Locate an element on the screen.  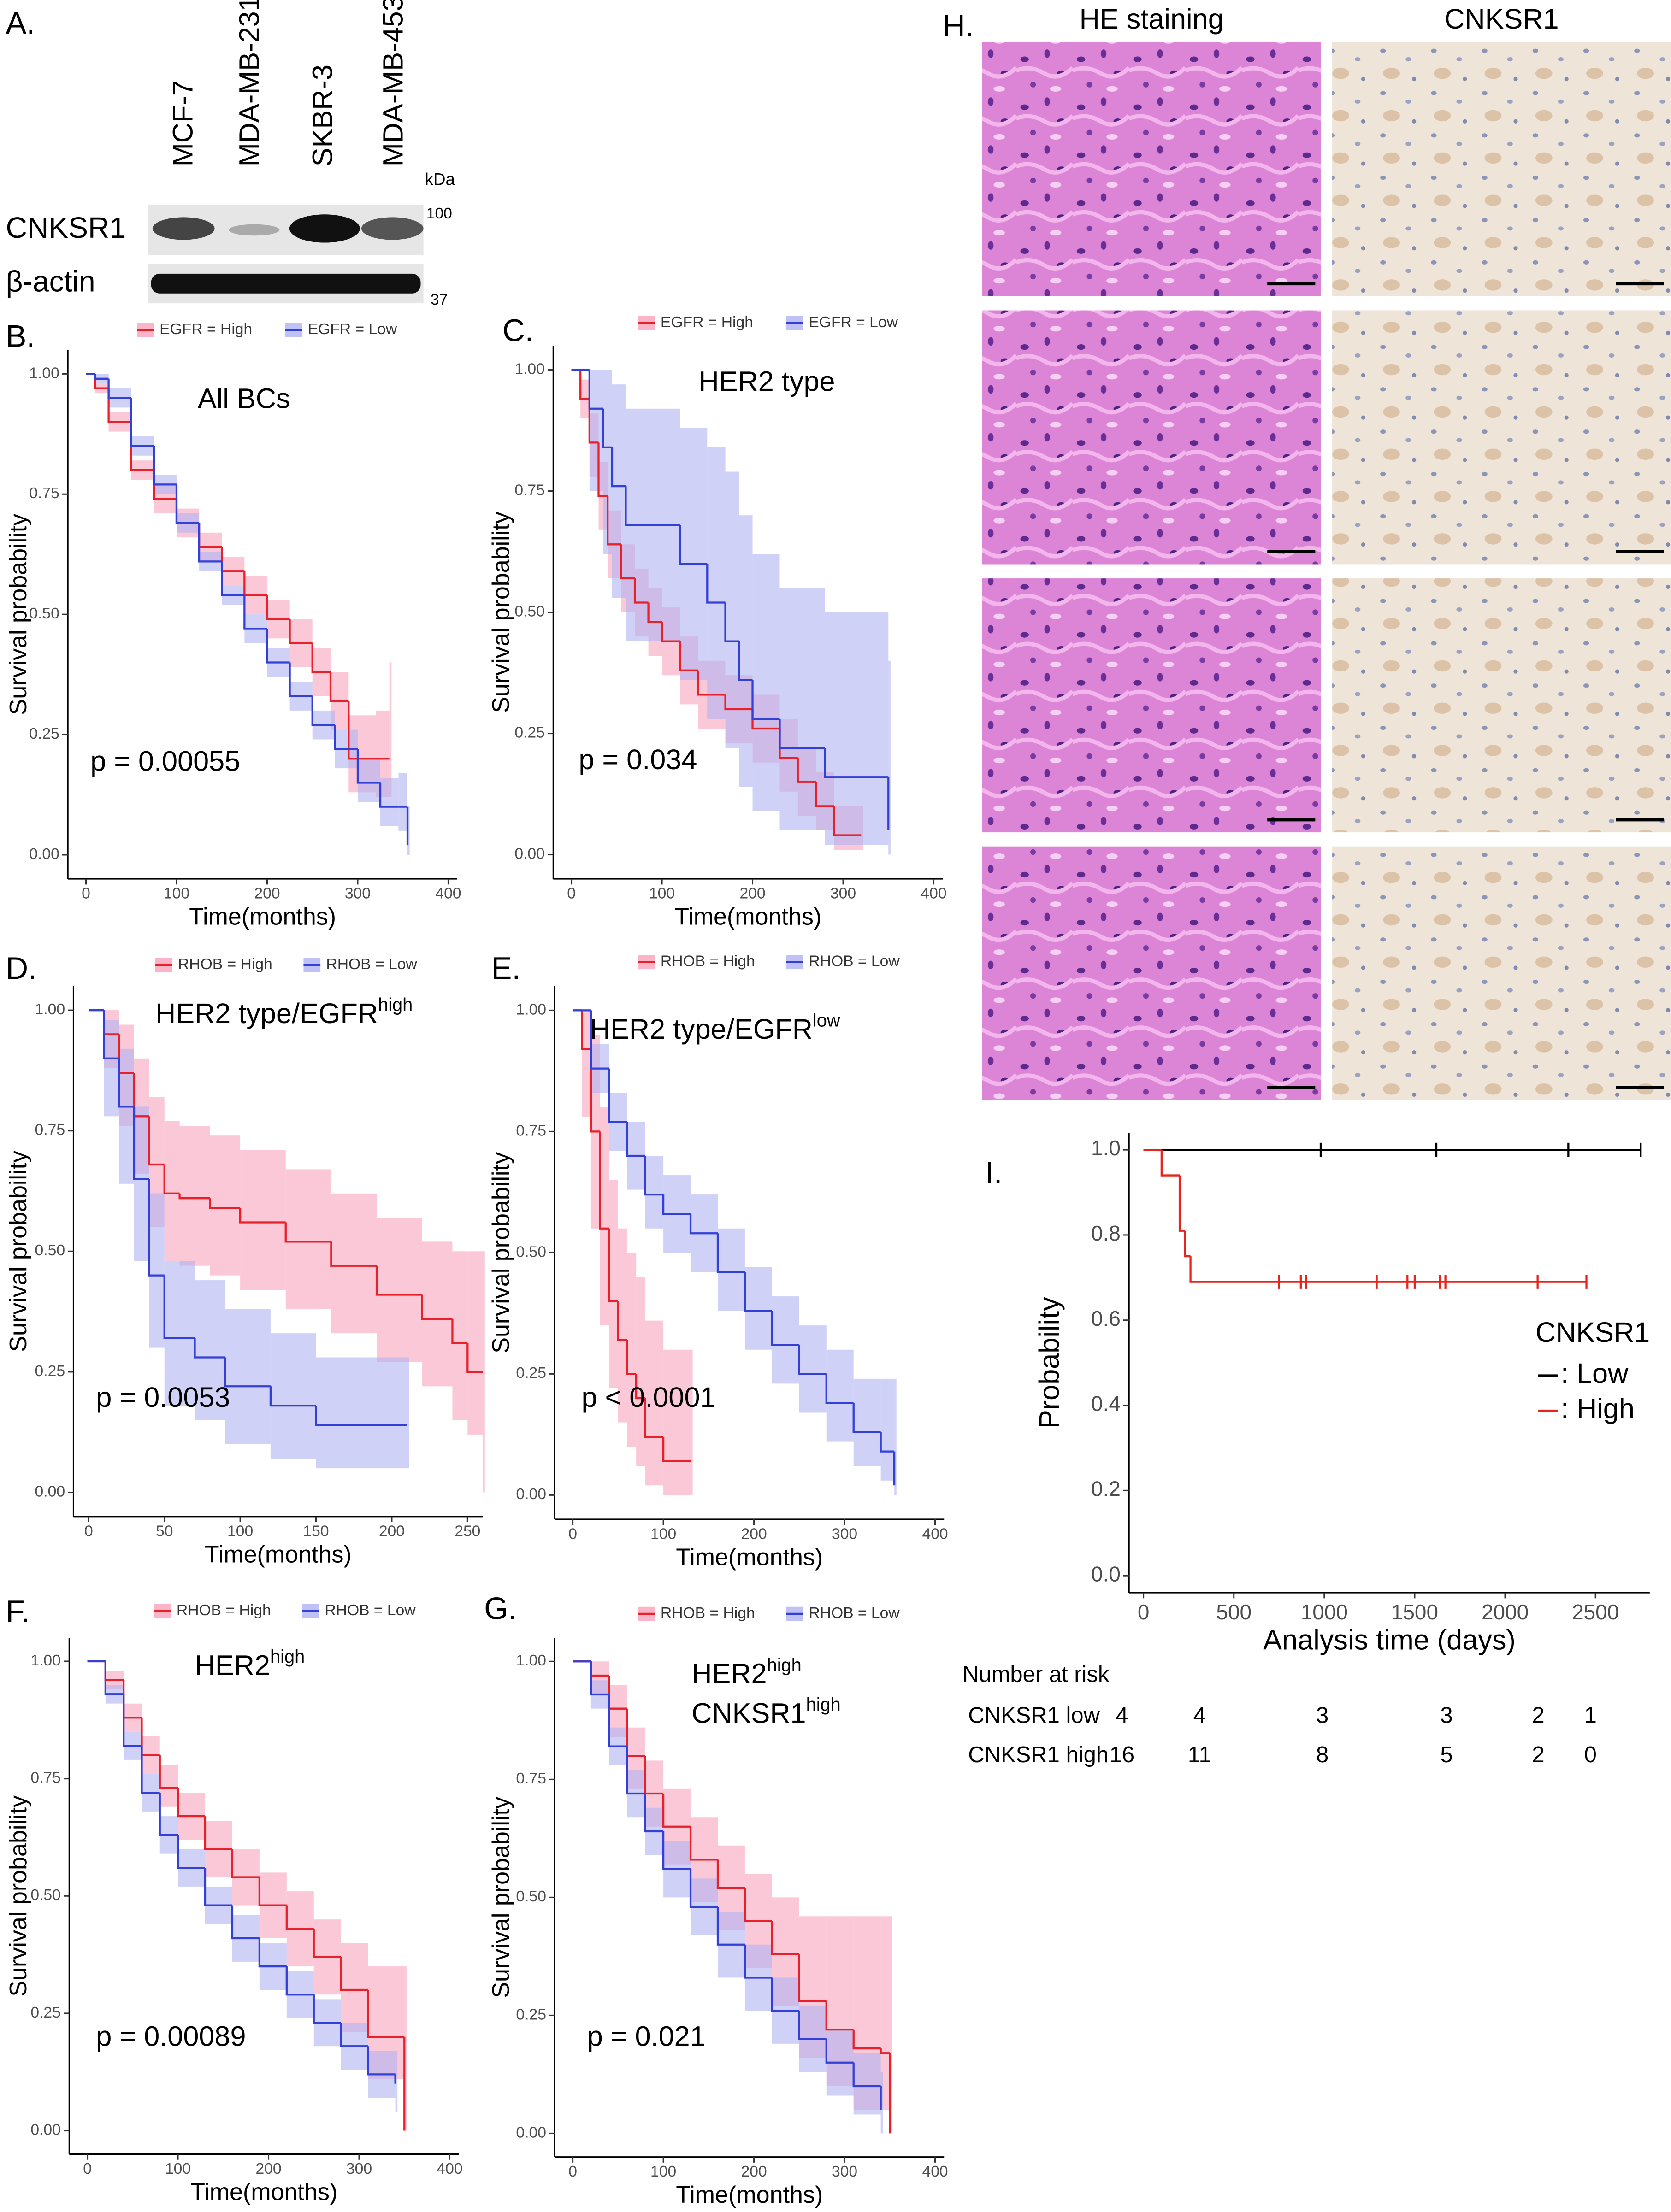
panel-label: C. is located at coordinates (517, 330).